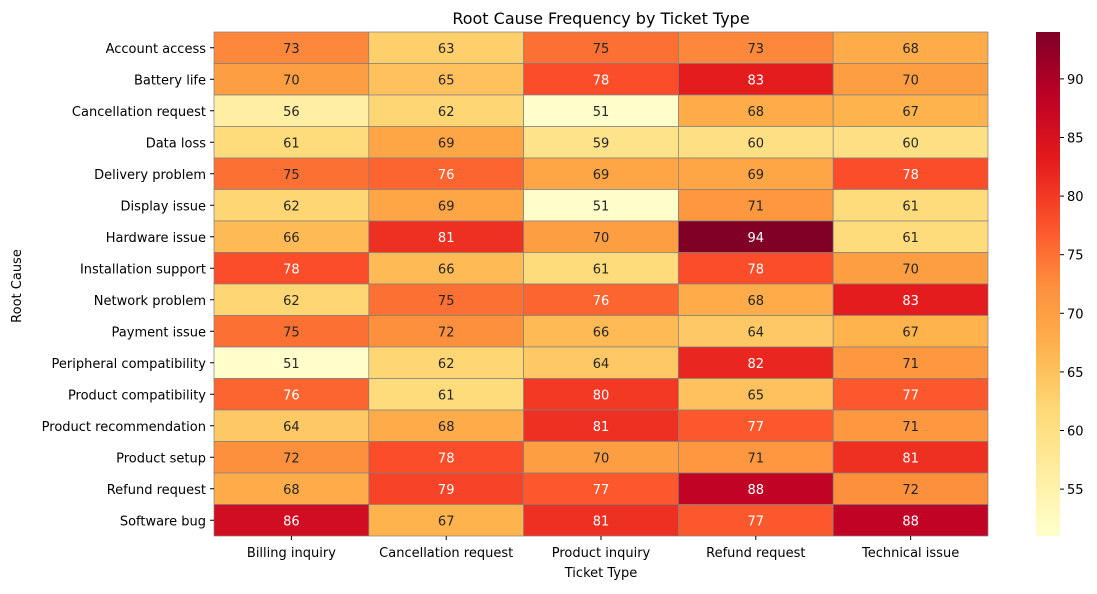 The width and height of the screenshot is (1097, 594). Describe the element at coordinates (170, 80) in the screenshot. I see `y-tick-label: Battery life` at that location.